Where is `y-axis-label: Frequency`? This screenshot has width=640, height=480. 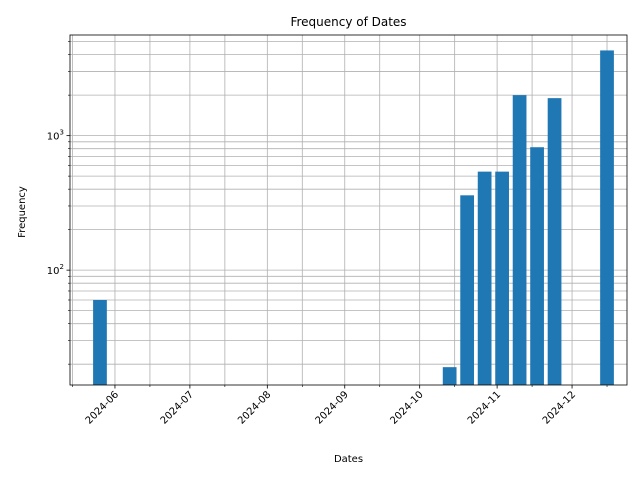
y-axis-label: Frequency is located at coordinates (22, 212).